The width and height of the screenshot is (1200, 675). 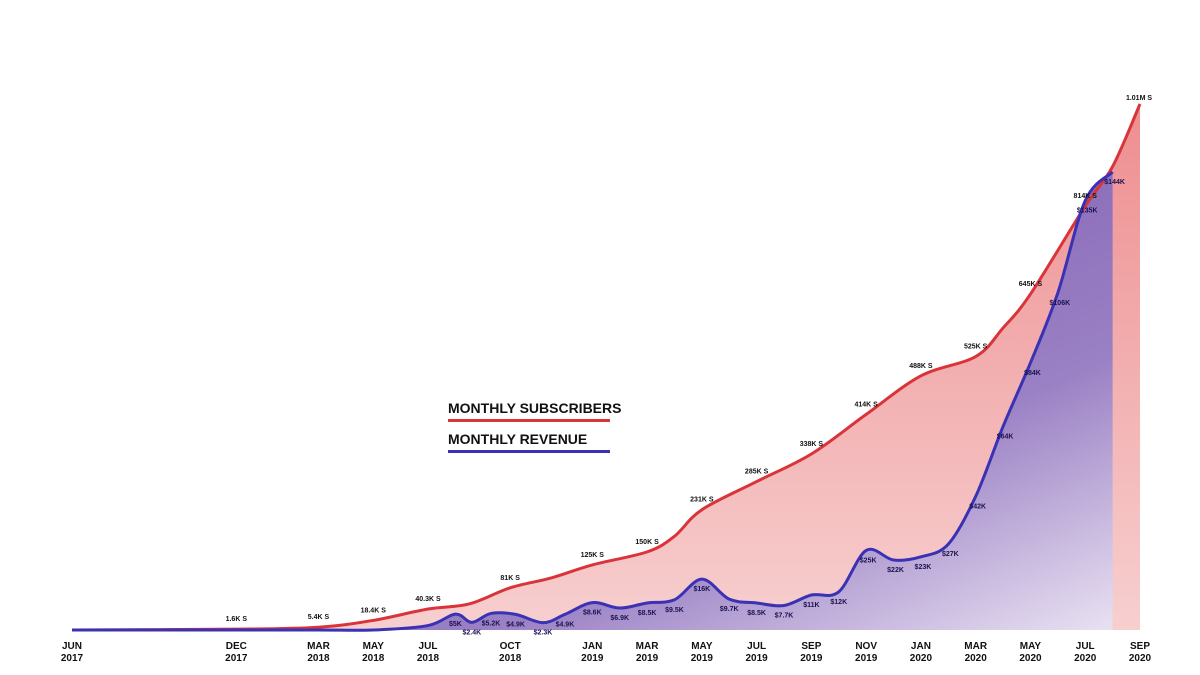 What do you see at coordinates (455, 624) in the screenshot?
I see `revenue-data-label: $5K` at bounding box center [455, 624].